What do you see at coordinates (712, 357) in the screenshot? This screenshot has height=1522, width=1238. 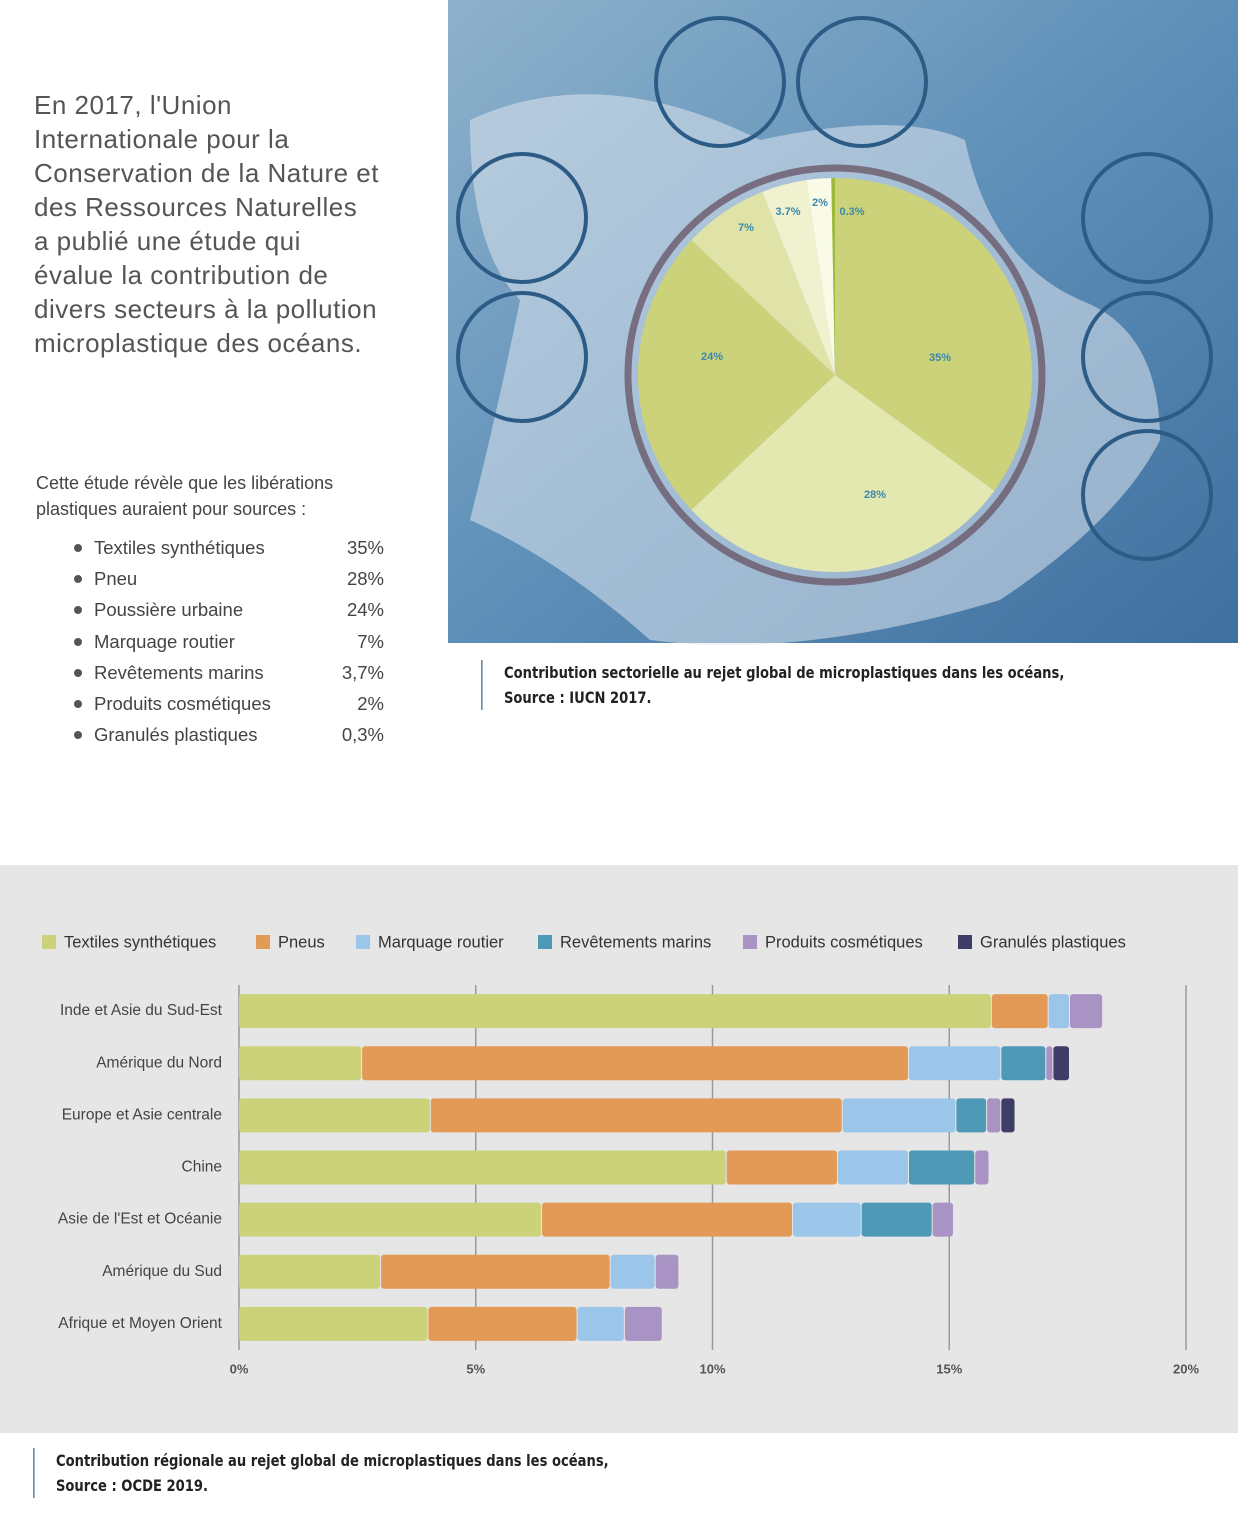 I see `pie-label: 24%` at bounding box center [712, 357].